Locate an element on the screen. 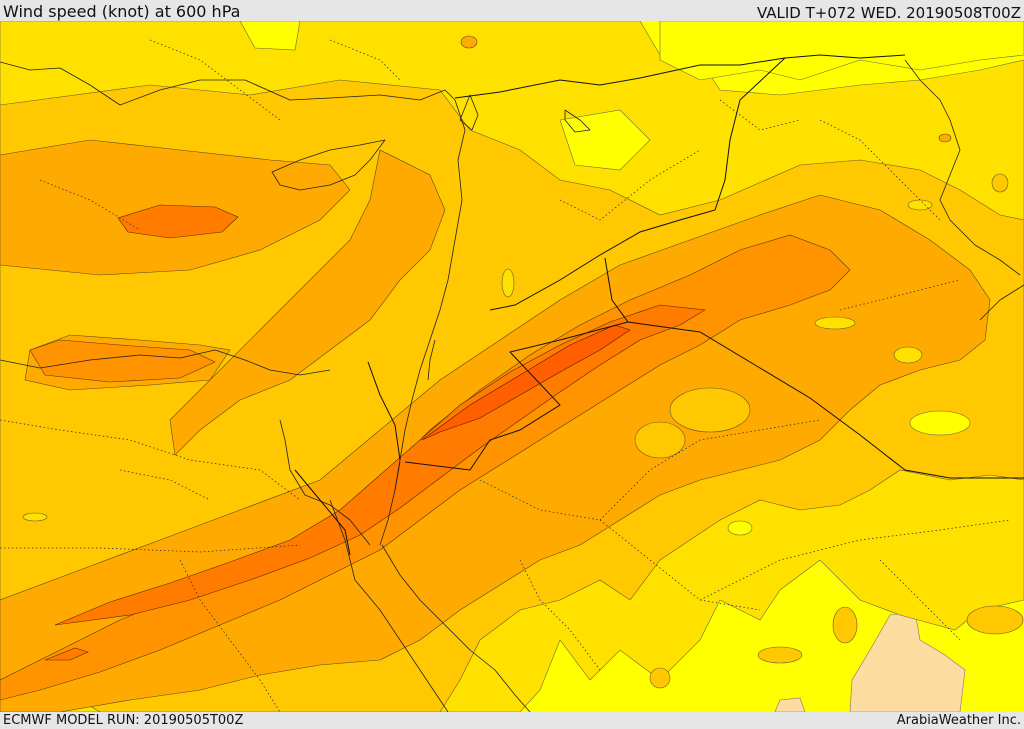 Image resolution: width=1024 pixels, height=729 pixels. valid-time: VALID T+072 WED. 20190508T00Z is located at coordinates (888, 13).